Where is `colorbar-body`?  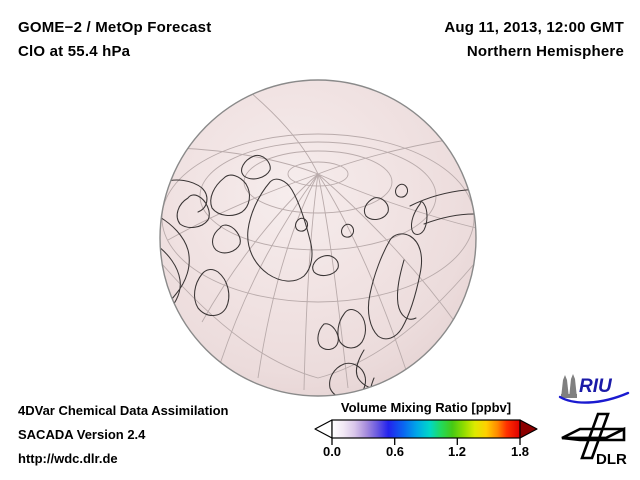
colorbar-body is located at coordinates (426, 429).